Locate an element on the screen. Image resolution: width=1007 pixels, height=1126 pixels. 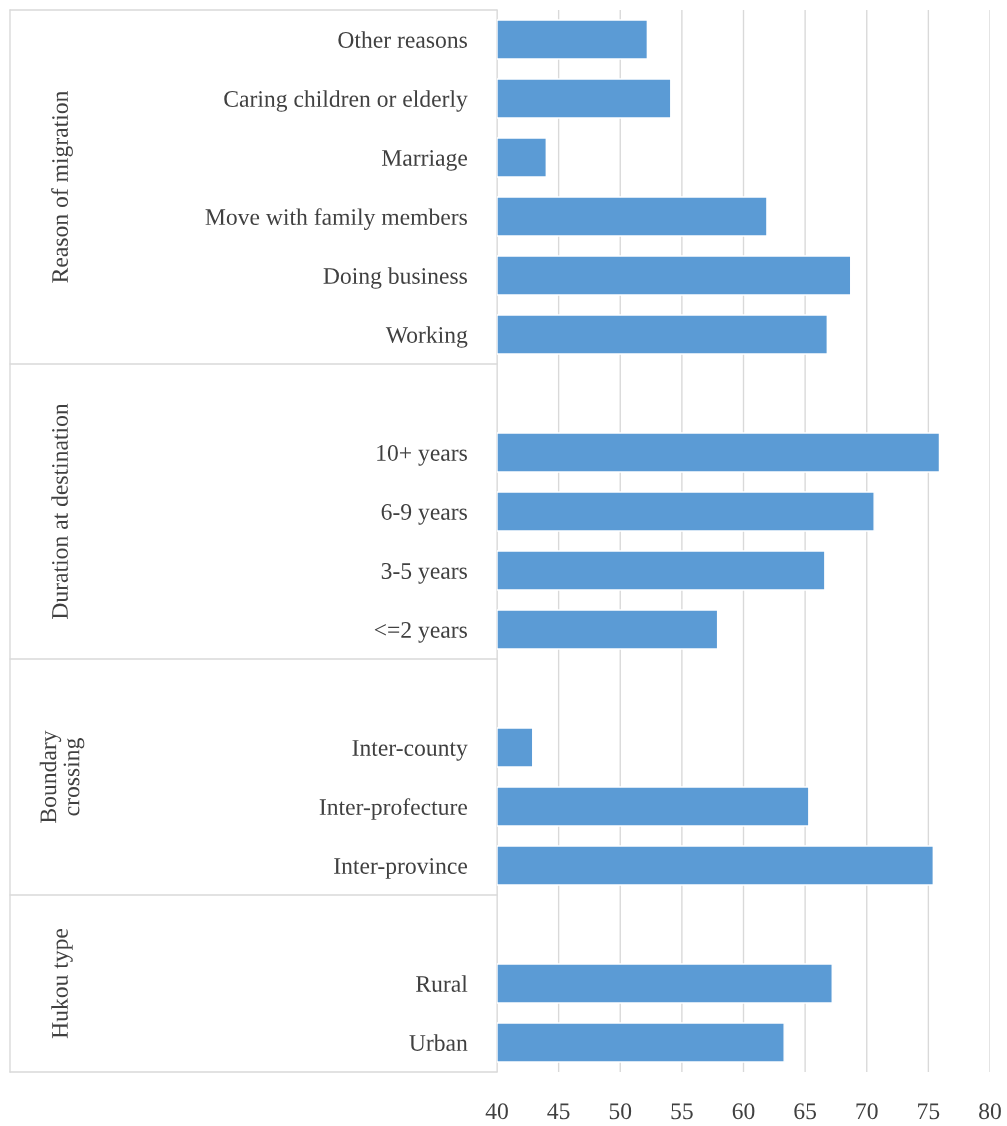
x-tick-label: 45 is located at coordinates (558, 1111).